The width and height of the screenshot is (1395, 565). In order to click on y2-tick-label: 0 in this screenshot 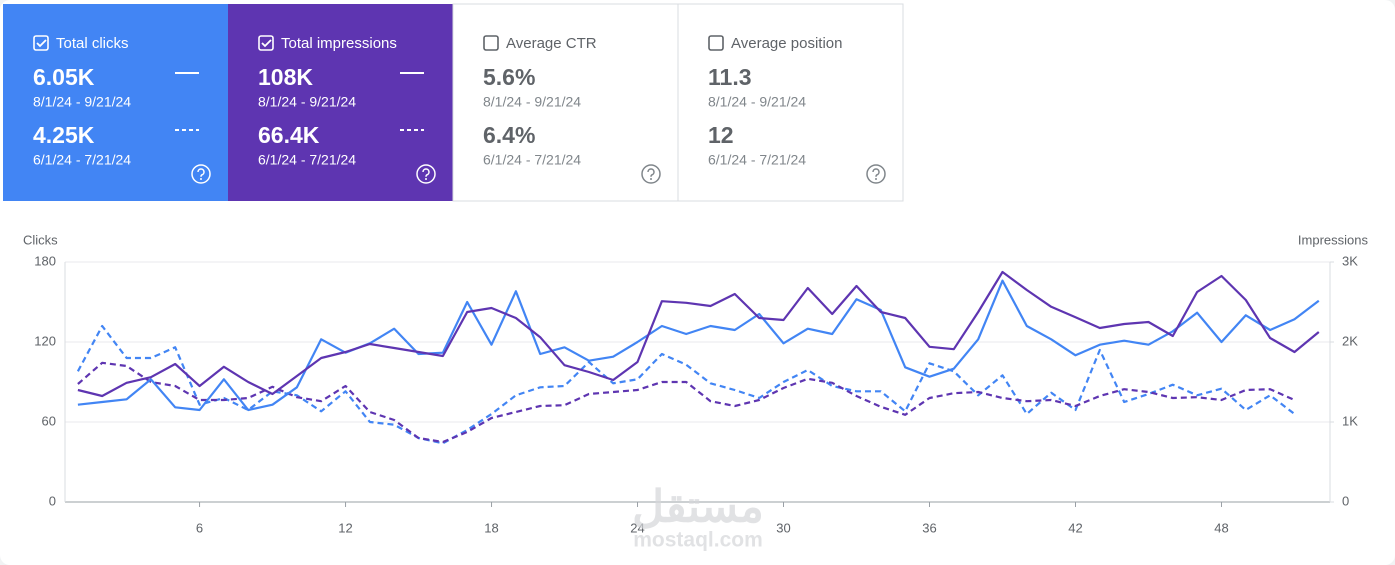, I will do `click(1345, 500)`.